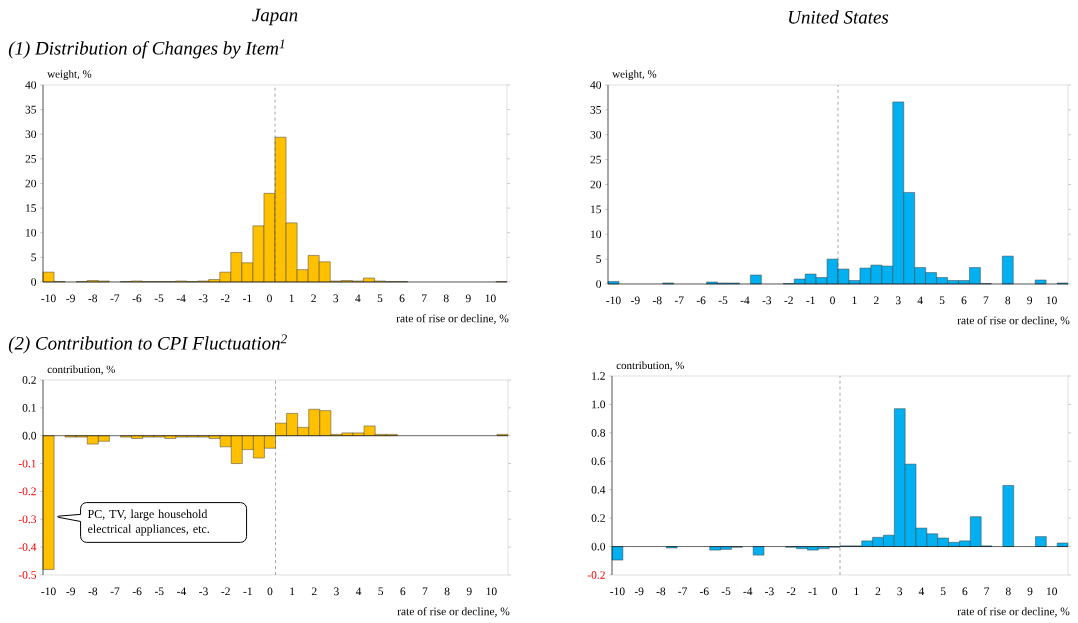 Image resolution: width=1078 pixels, height=623 pixels. Describe the element at coordinates (27, 575) in the screenshot. I see `y-tick-label: -0.5` at that location.